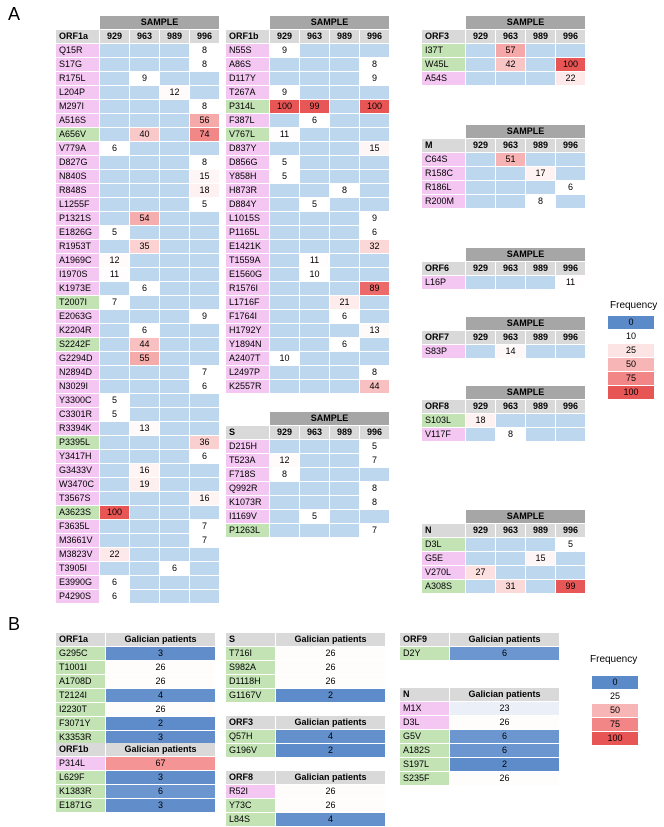 The image size is (664, 827). What do you see at coordinates (138, 79) in the screenshot?
I see `table-row: R175L 9` at bounding box center [138, 79].